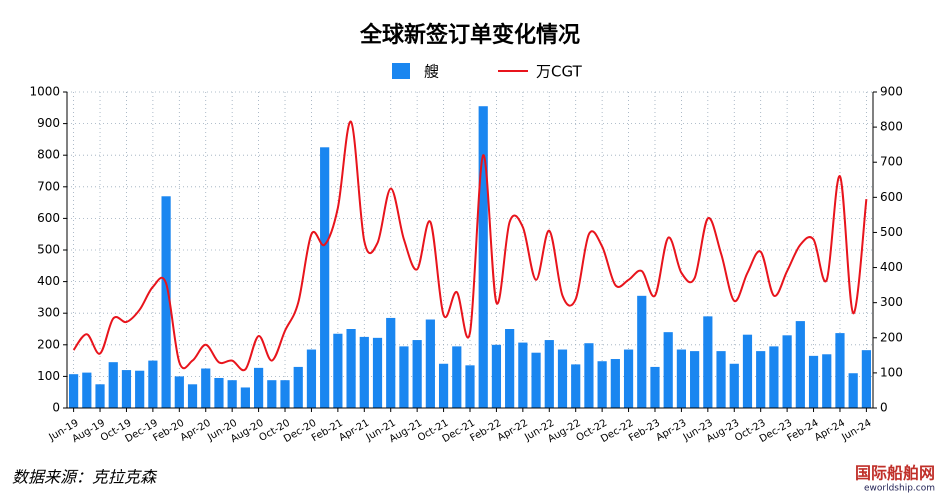  I want to click on x-tick-label: Apr-21, so click(354, 431).